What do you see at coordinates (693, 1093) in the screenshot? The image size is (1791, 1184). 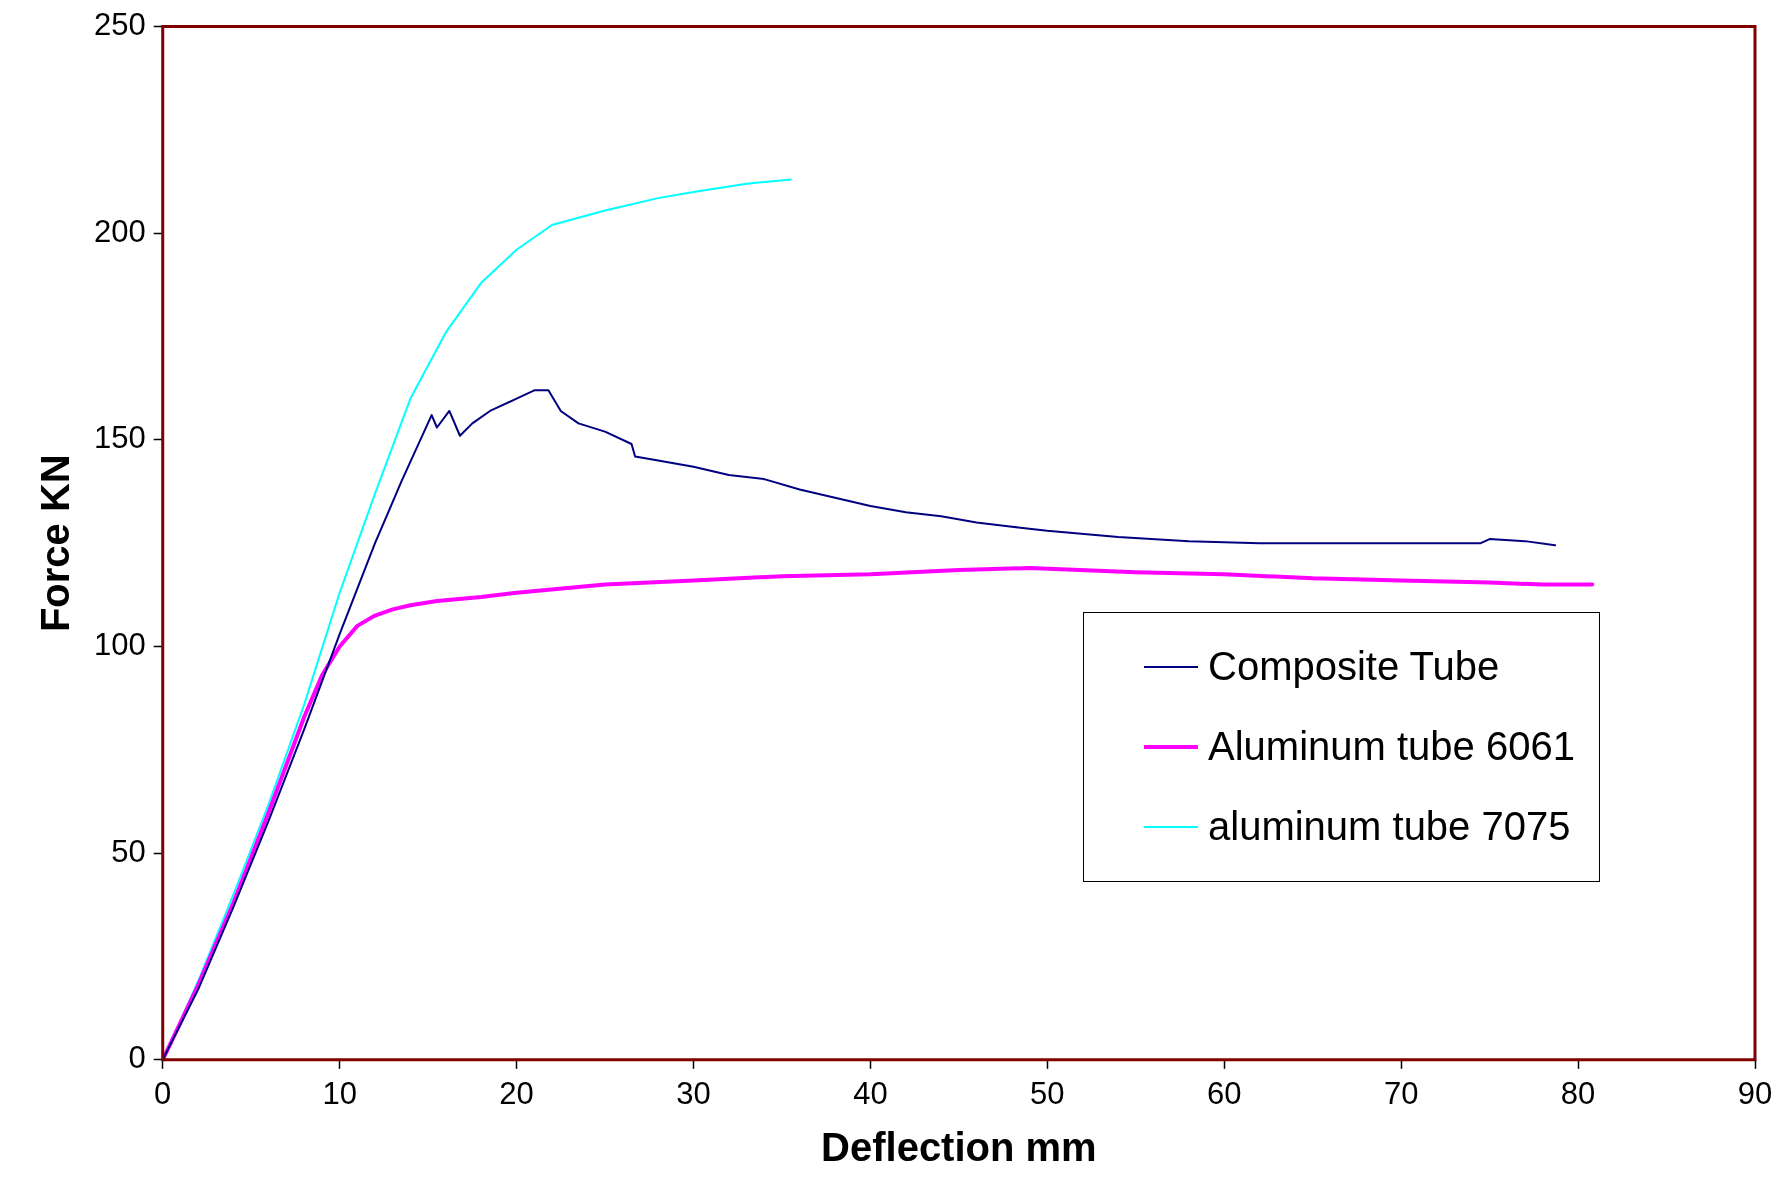 I see `x-tick-label: 30` at bounding box center [693, 1093].